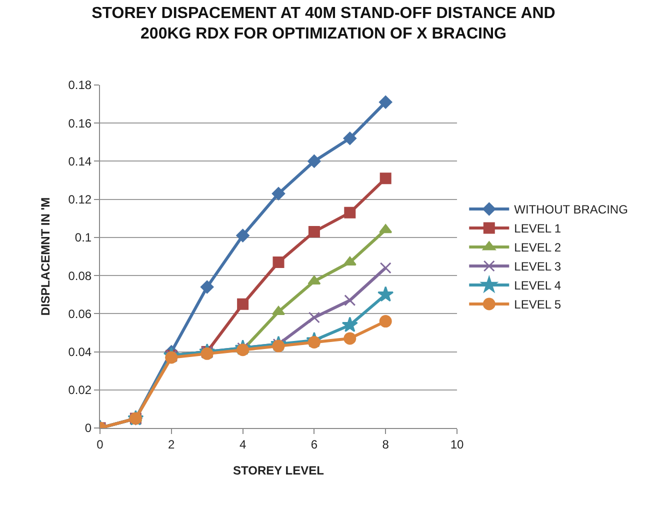 This screenshot has width=647, height=508. I want to click on legend-label: WITHOUT BRACING, so click(571, 209).